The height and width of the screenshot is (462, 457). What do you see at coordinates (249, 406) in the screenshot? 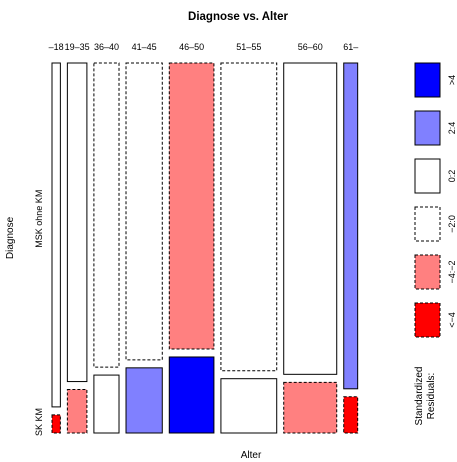
I see `mosaic-tile-6-km` at bounding box center [249, 406].